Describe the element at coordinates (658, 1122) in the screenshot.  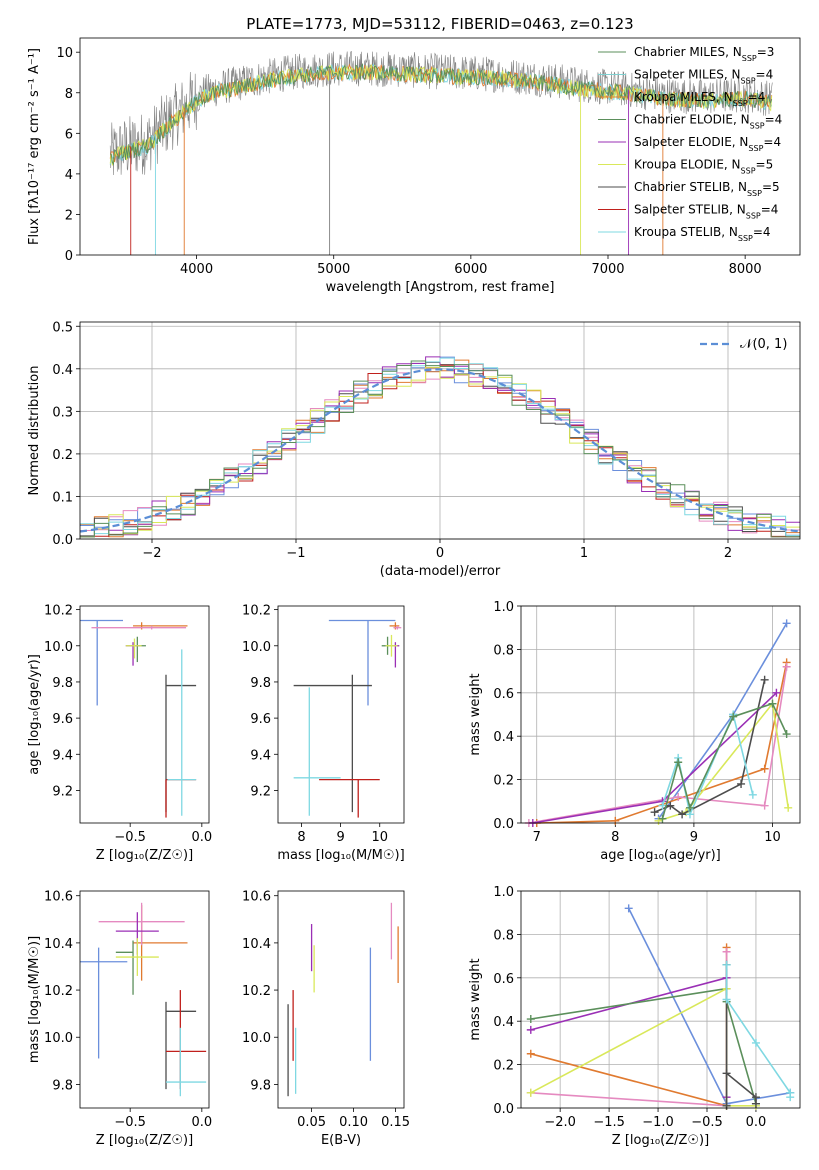
I see `x-tick-label: −1.0` at that location.